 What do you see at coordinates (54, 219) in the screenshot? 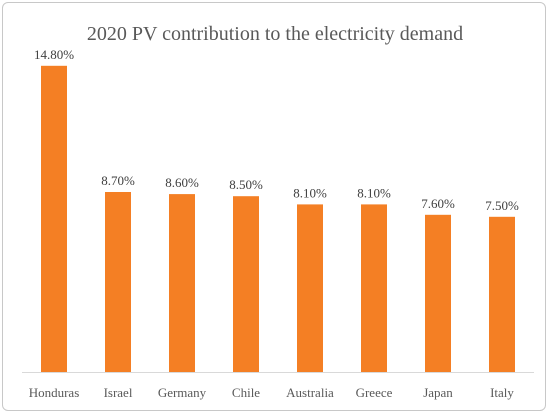
I see `bar-honduras` at bounding box center [54, 219].